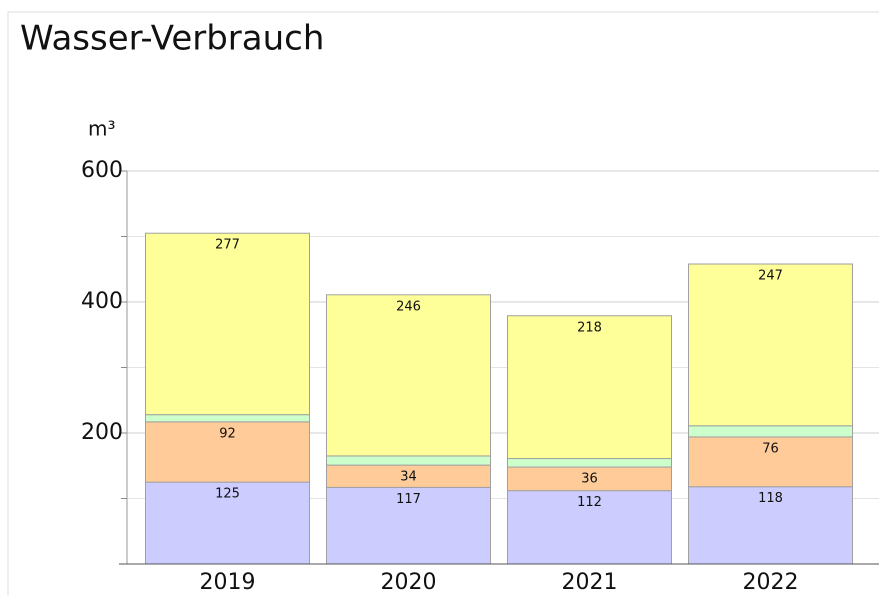 Image resolution: width=879 pixels, height=599 pixels. What do you see at coordinates (589, 502) in the screenshot?
I see `data-label: 112` at bounding box center [589, 502].